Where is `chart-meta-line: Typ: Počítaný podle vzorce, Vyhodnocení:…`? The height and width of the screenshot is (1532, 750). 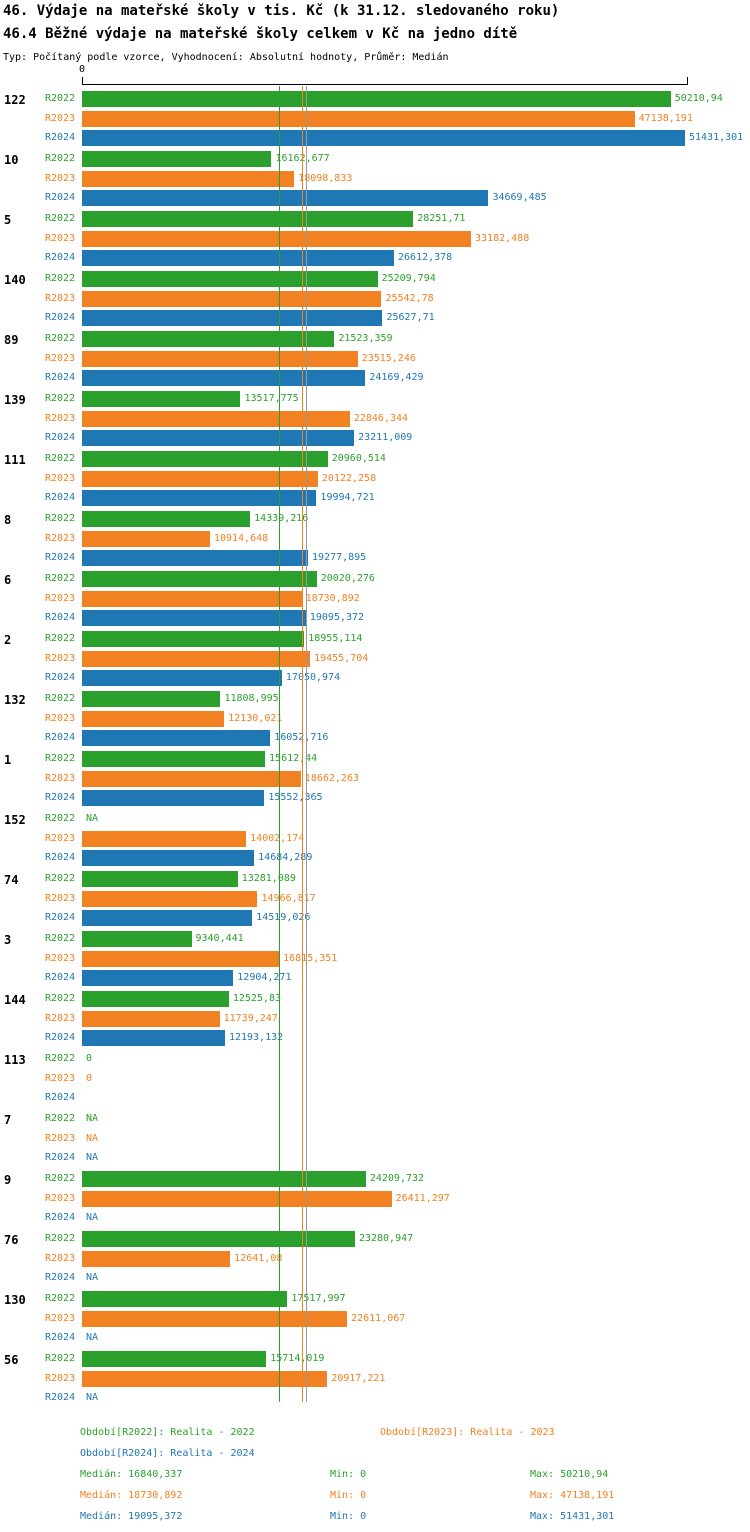 chart-meta-line: Typ: Počítaný podle vzorce, Vyhodnocení:… is located at coordinates (226, 57).